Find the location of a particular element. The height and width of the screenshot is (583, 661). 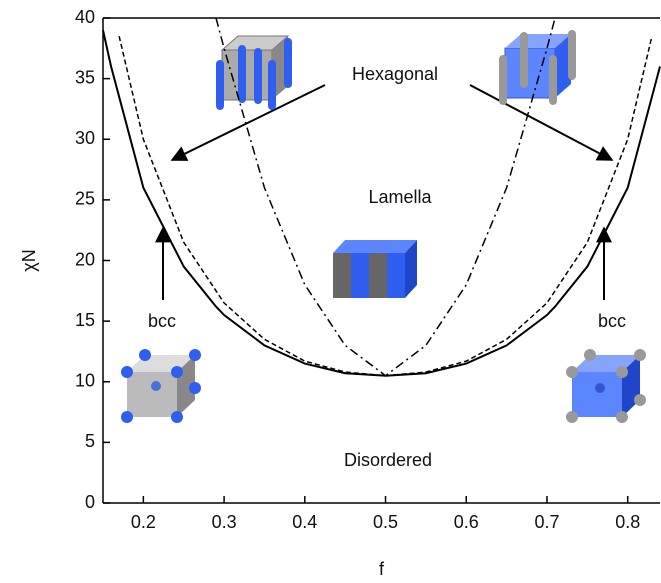

hex-icon-right is located at coordinates (537, 67).